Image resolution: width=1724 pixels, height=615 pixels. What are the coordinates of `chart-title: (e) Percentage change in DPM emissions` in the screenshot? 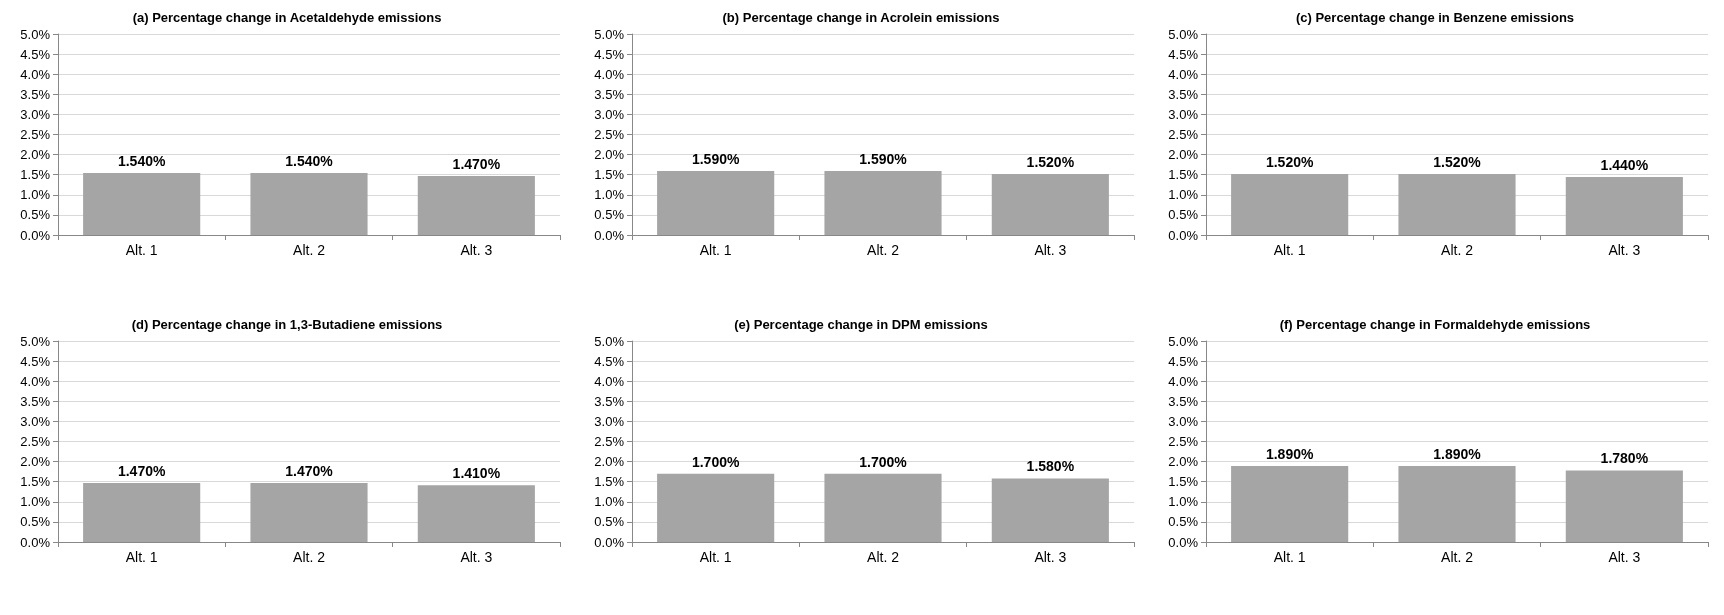 It's located at (861, 324).